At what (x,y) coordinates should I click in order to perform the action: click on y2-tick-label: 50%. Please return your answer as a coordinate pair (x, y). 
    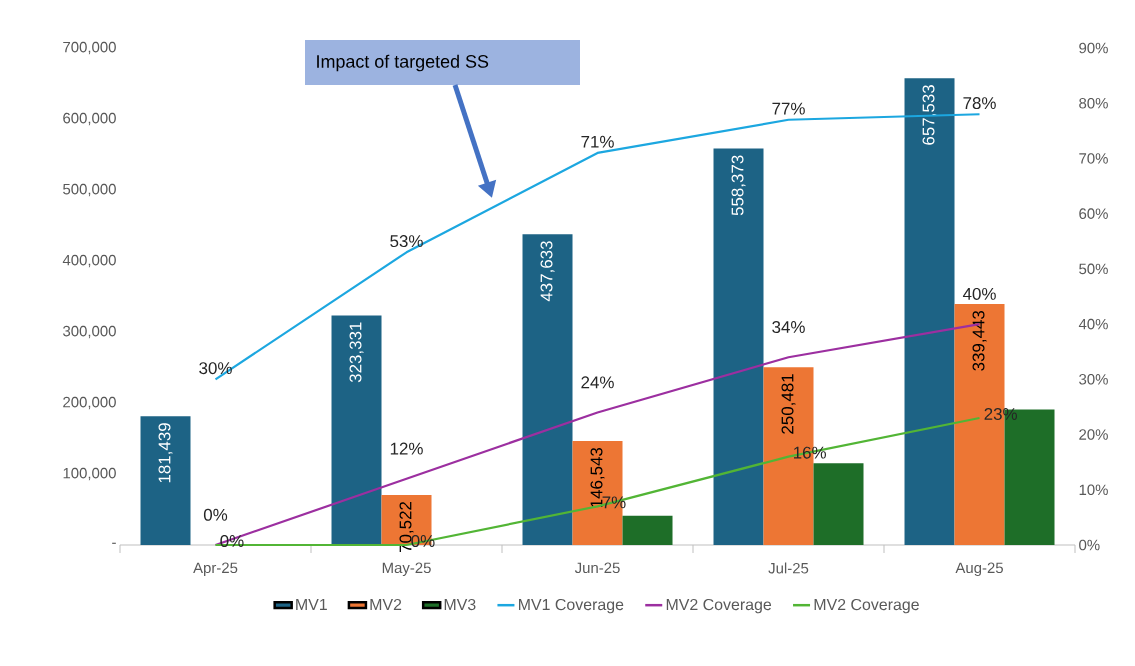
    Looking at the image, I should click on (1093, 269).